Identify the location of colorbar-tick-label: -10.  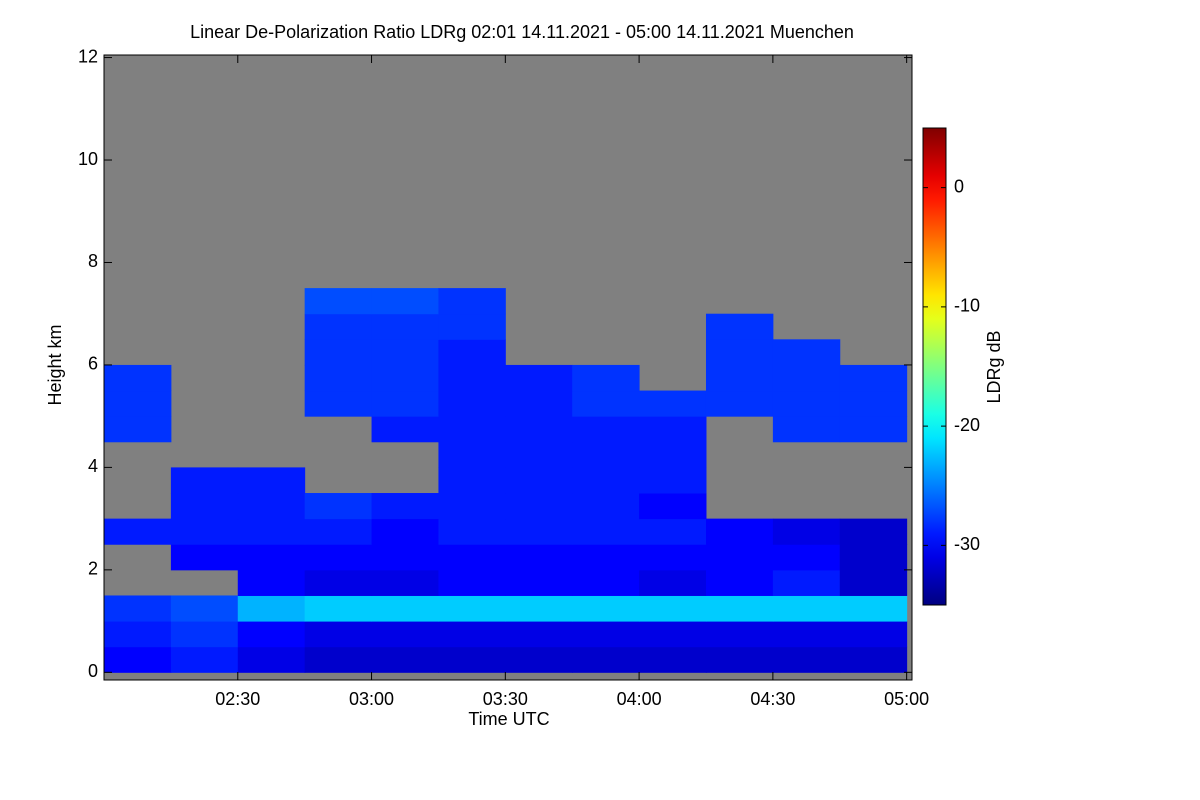
(967, 306).